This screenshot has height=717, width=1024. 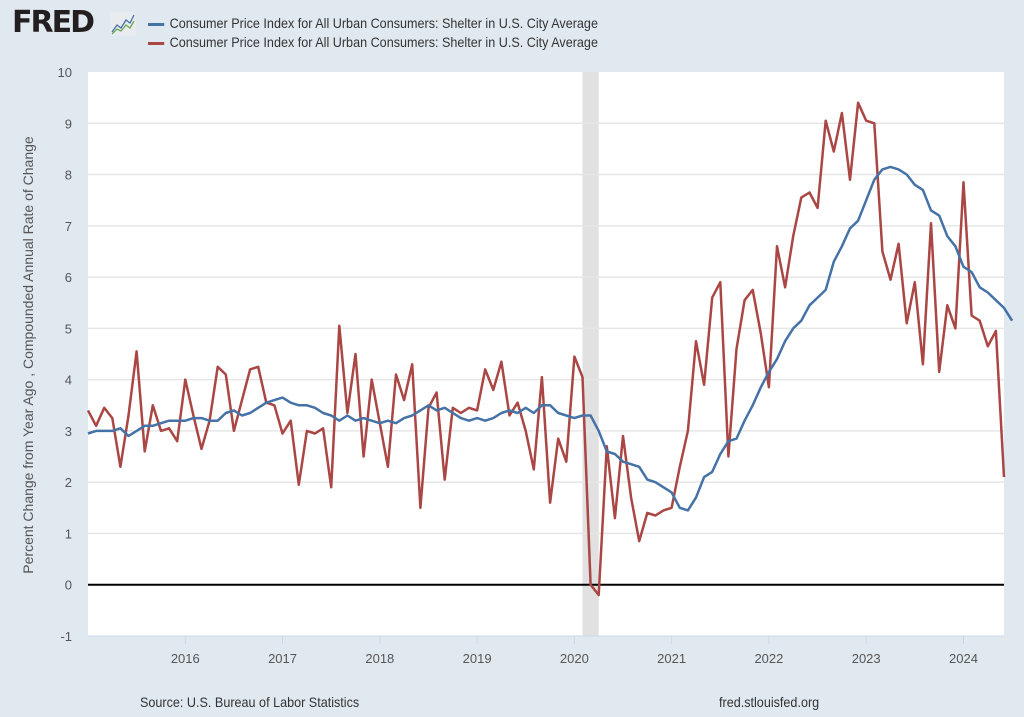 What do you see at coordinates (866, 658) in the screenshot?
I see `x-tick-label: 2023` at bounding box center [866, 658].